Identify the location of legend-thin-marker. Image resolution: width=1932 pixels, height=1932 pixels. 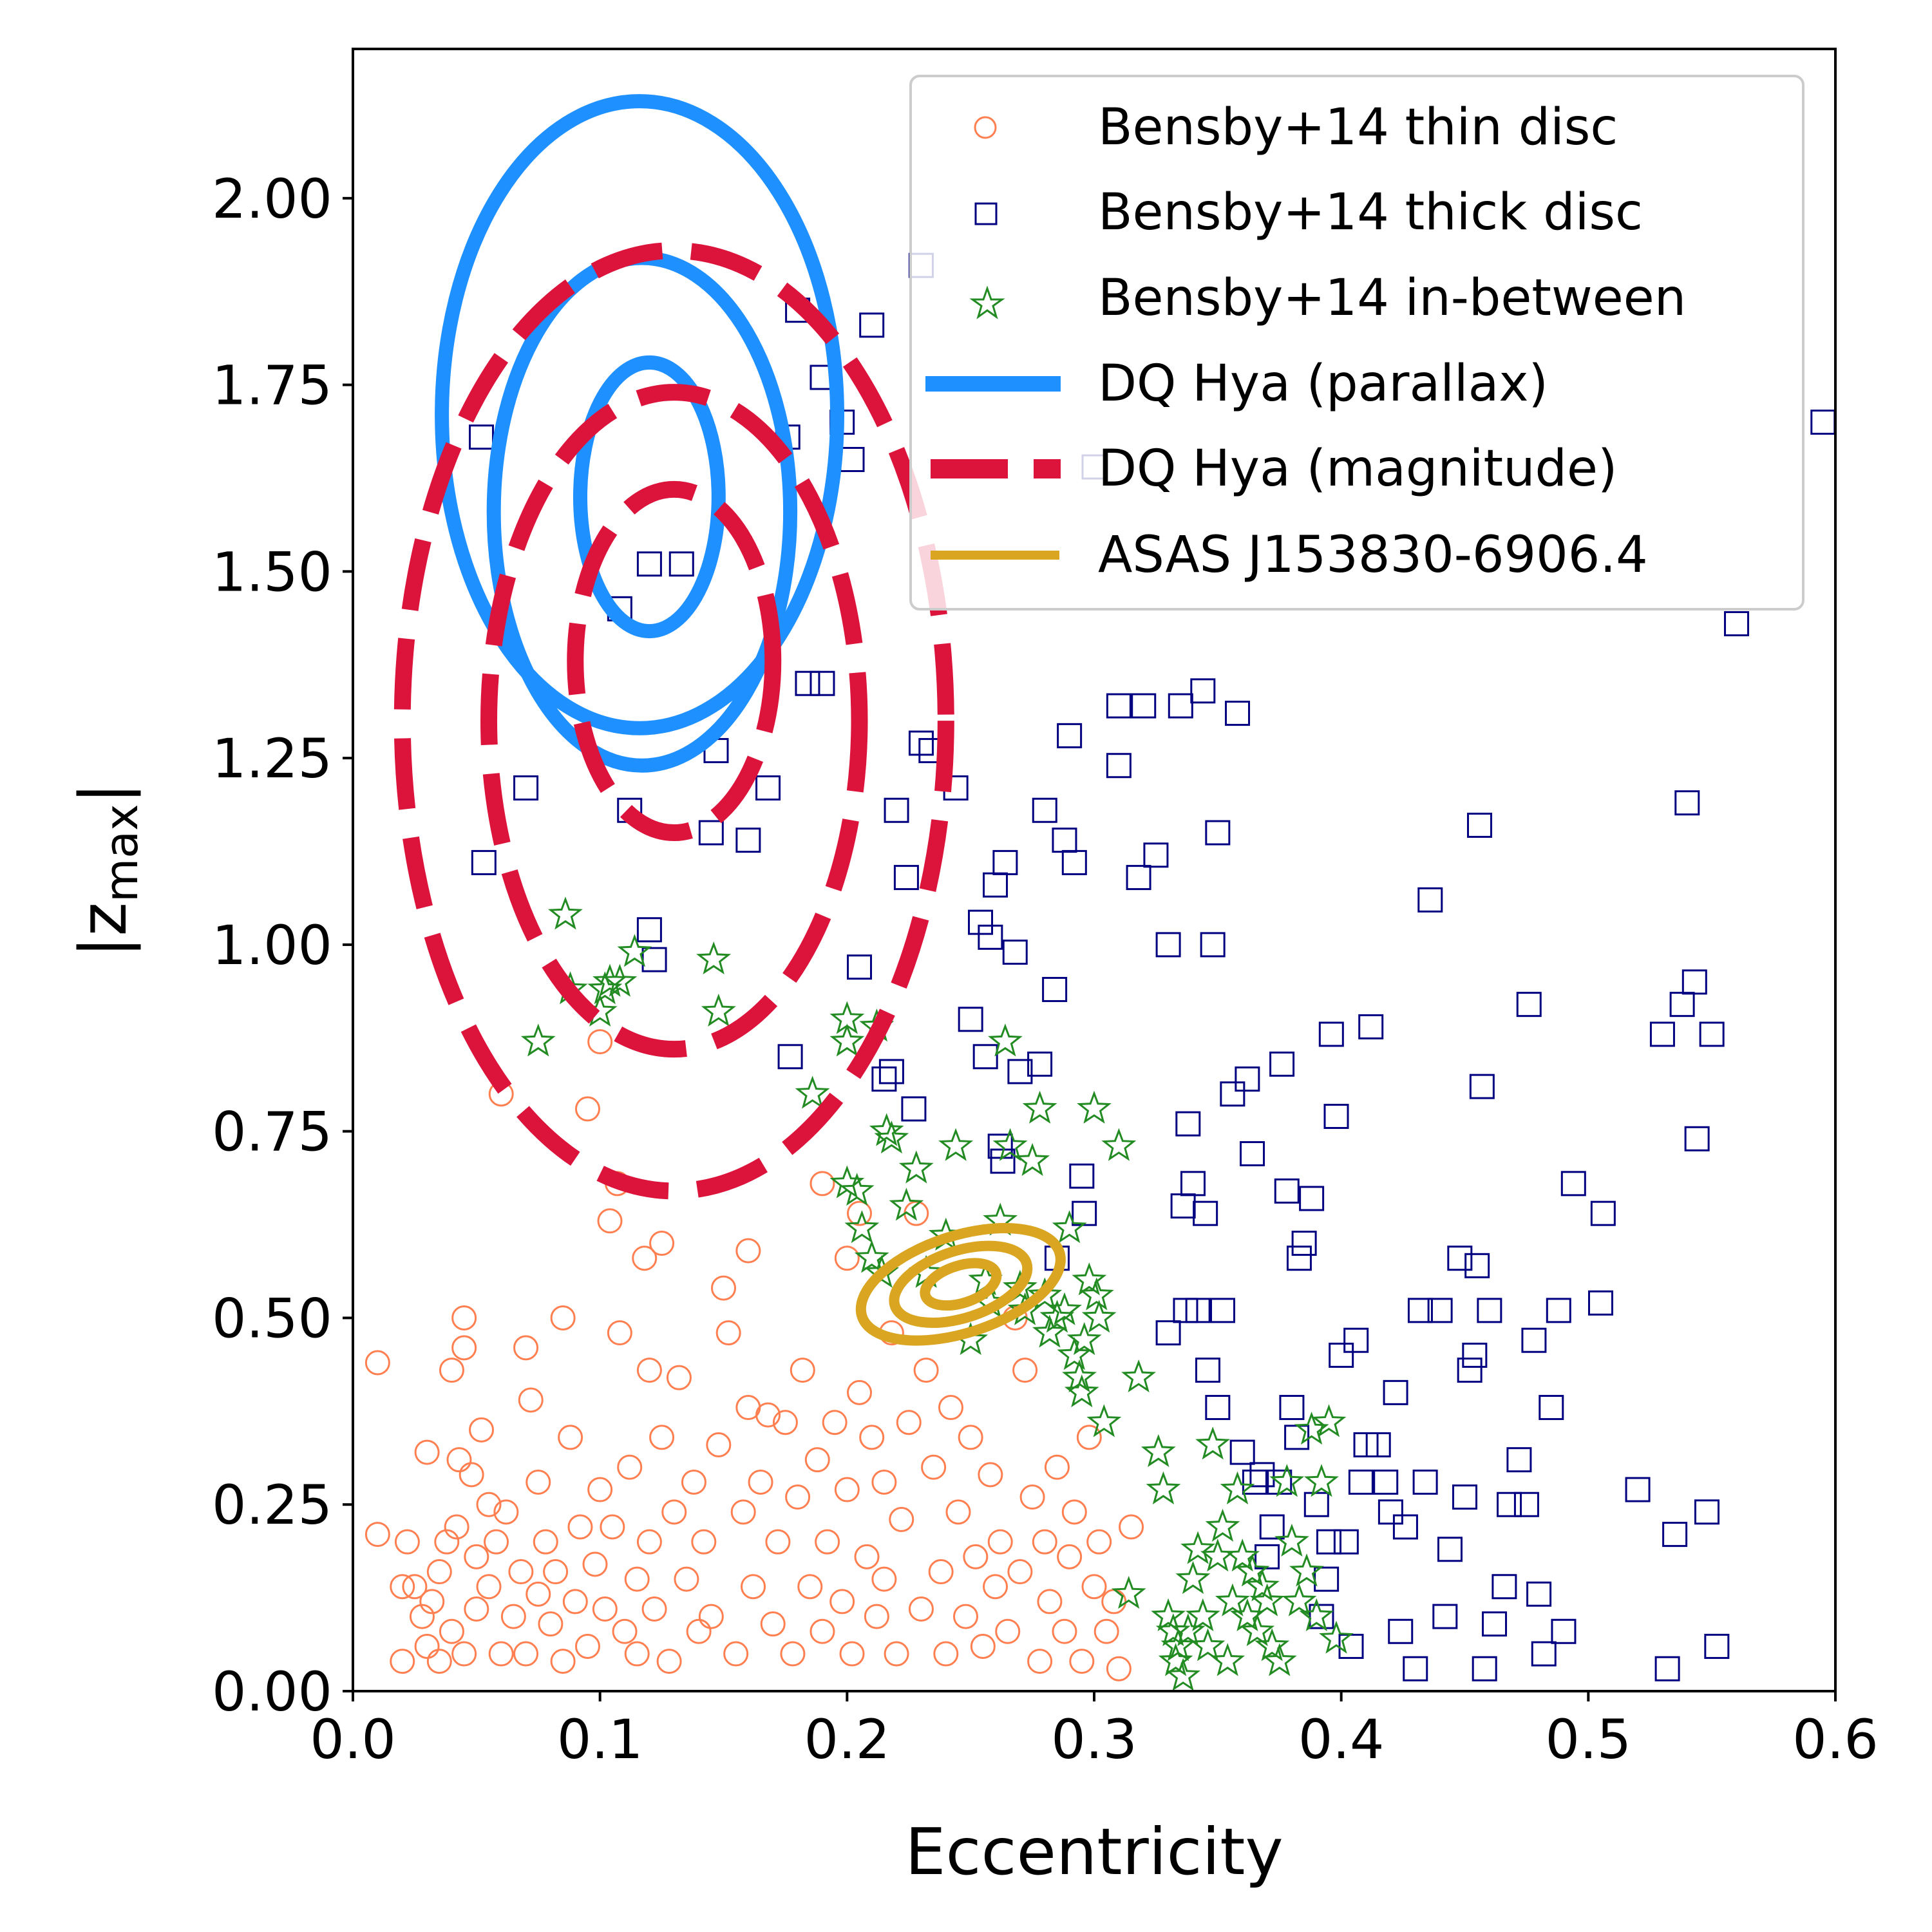
(985, 128).